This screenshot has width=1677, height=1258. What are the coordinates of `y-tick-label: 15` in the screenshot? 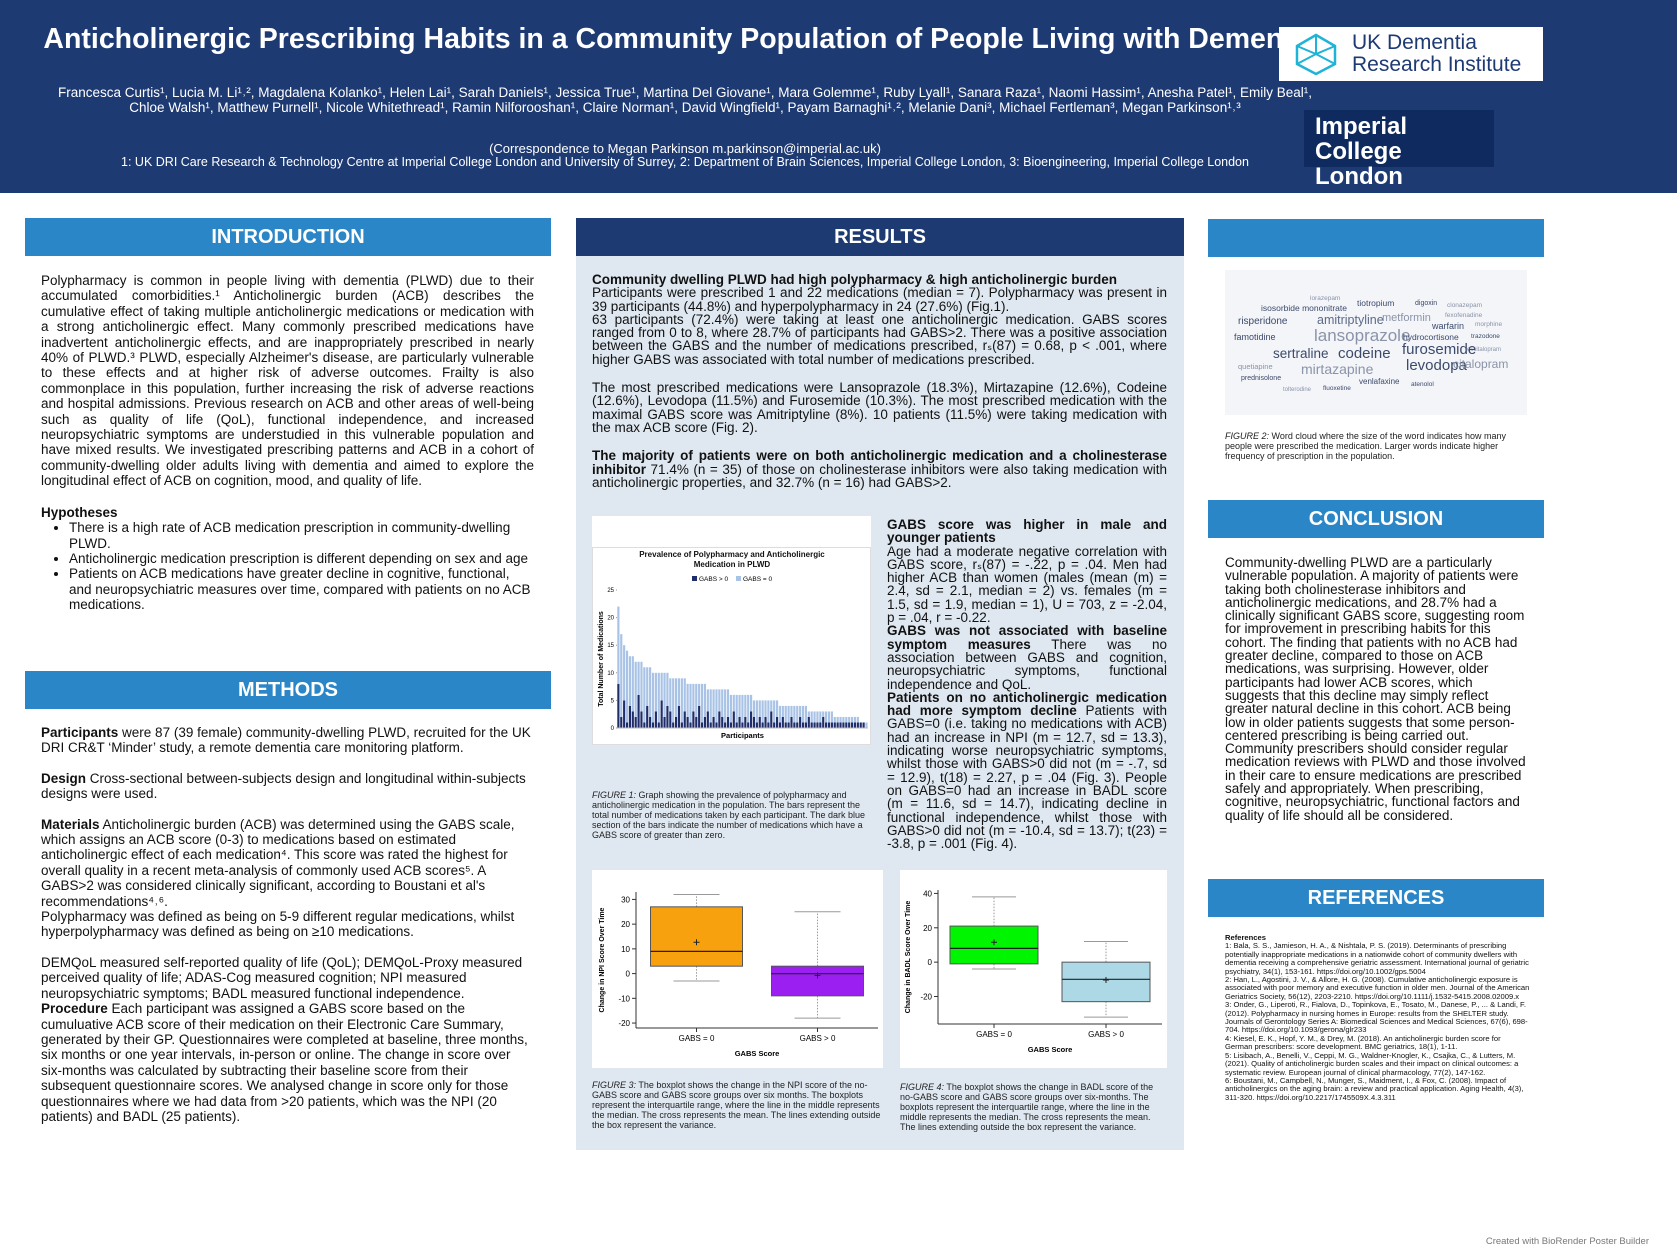 It's located at (610, 646).